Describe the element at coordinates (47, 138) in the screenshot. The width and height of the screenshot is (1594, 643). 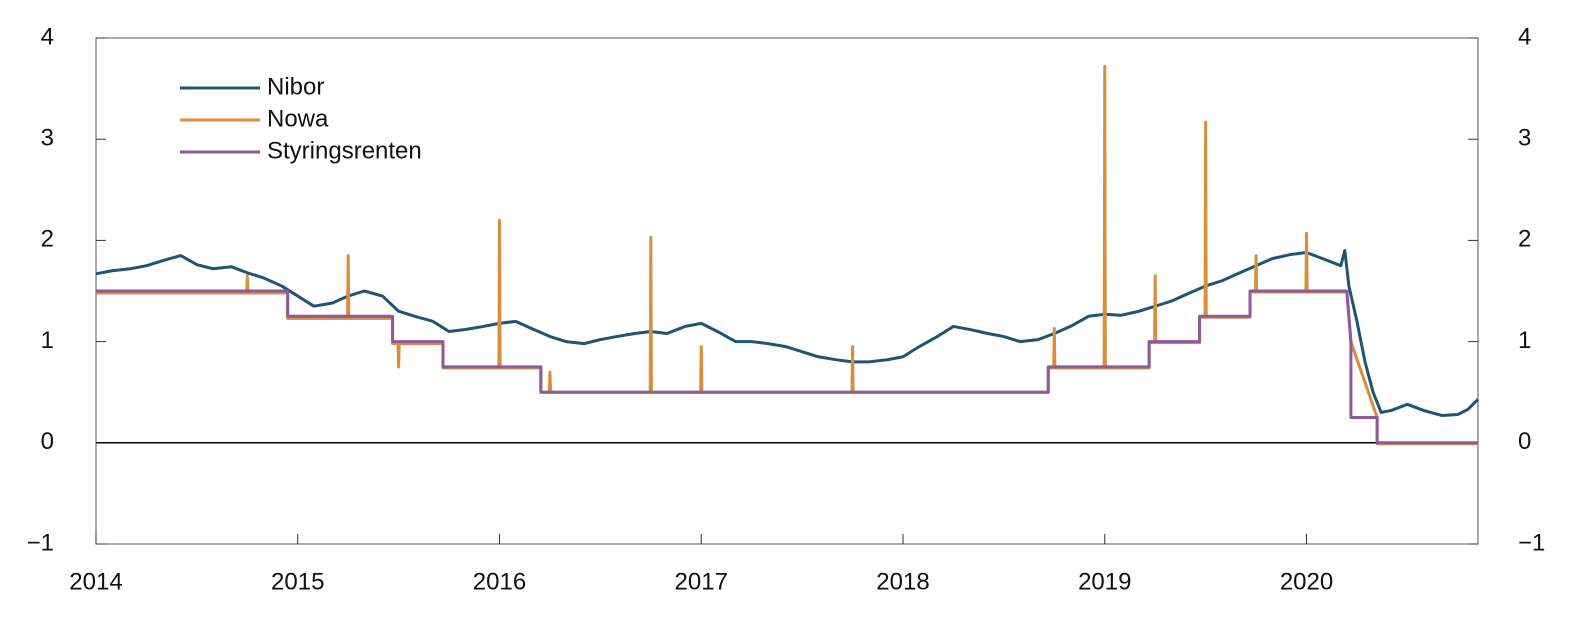
I see `y-tick-label: 3` at that location.